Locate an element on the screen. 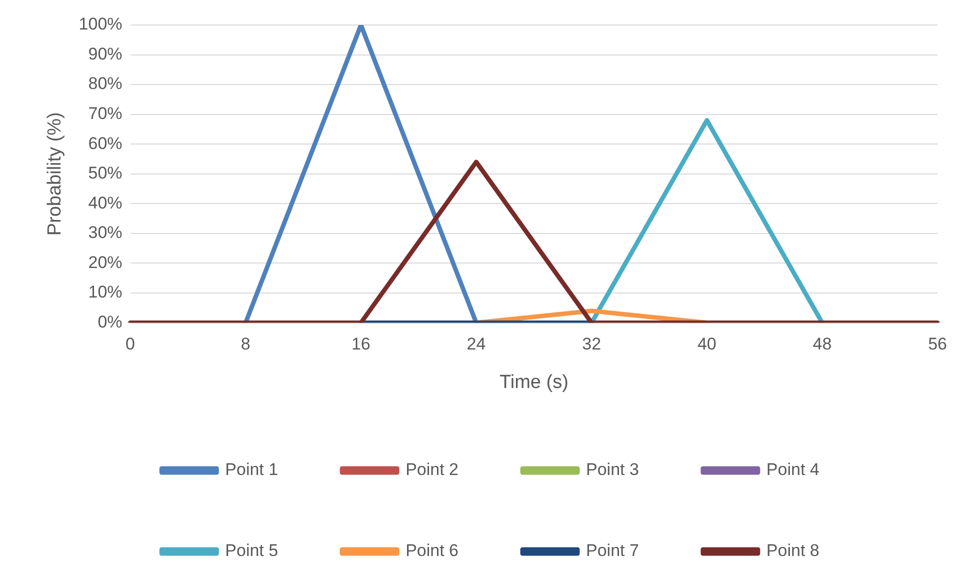 The image size is (959, 580). x-tick-label: 16 is located at coordinates (360, 344).